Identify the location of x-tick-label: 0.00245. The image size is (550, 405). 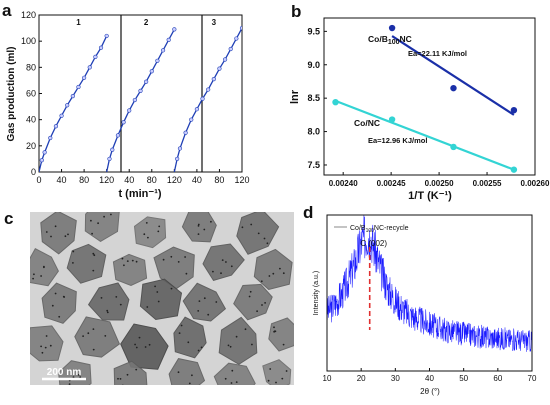
(391, 183).